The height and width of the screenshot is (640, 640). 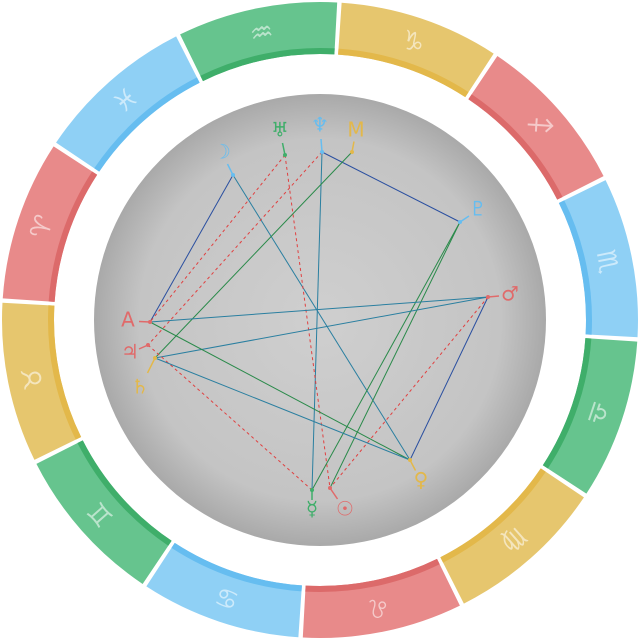 What do you see at coordinates (312, 509) in the screenshot?
I see `point-glyph: ☿` at bounding box center [312, 509].